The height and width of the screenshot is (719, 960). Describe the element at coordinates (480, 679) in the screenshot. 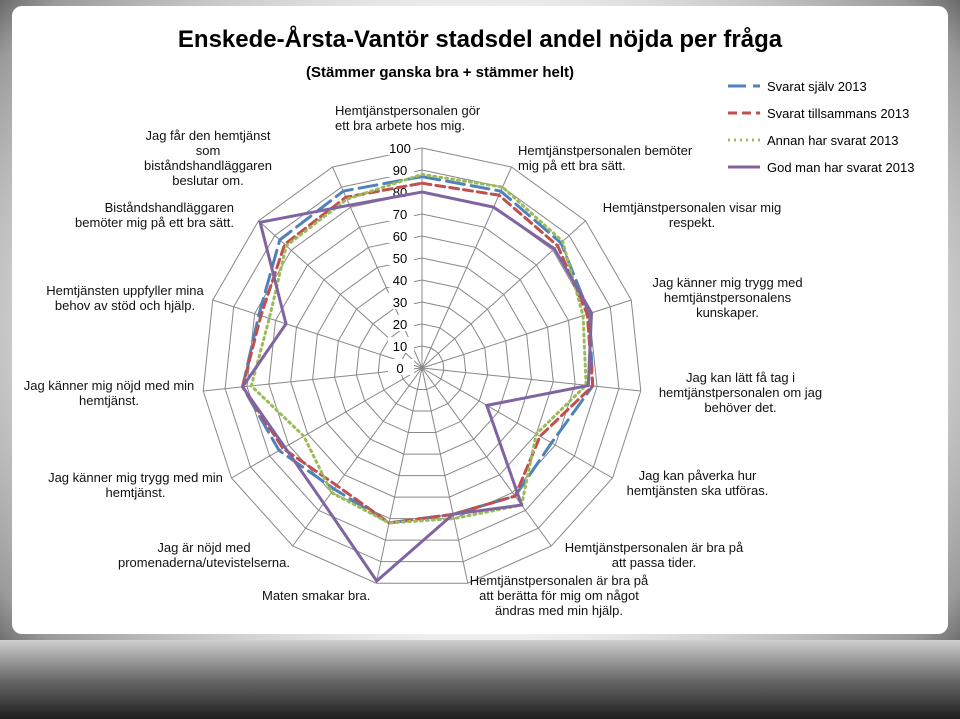

I see `footer-band` at that location.